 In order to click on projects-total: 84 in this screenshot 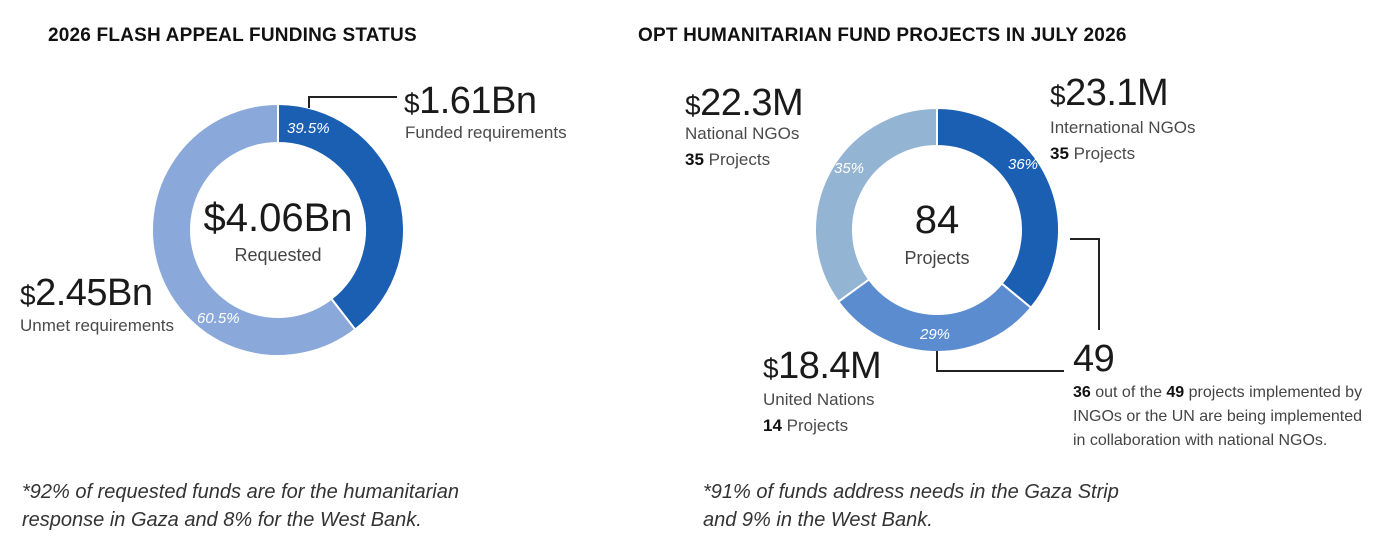, I will do `click(937, 220)`.